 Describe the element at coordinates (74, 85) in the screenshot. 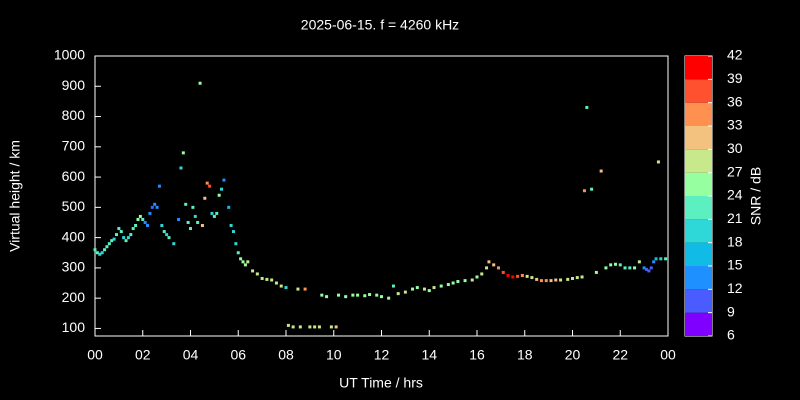

I see `y-tick-label: 900` at that location.